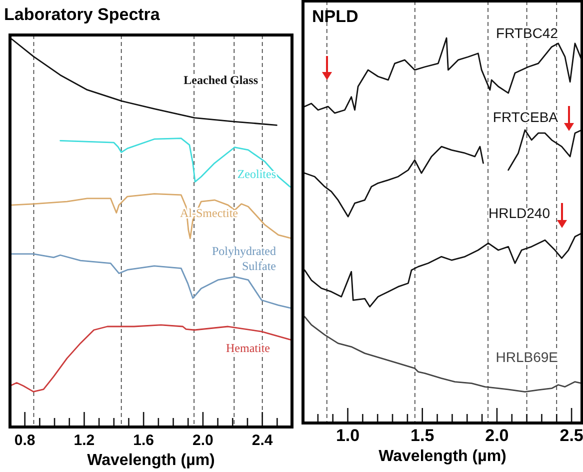 The width and height of the screenshot is (583, 472). I want to click on x-tick-label: 1.2, so click(84, 440).